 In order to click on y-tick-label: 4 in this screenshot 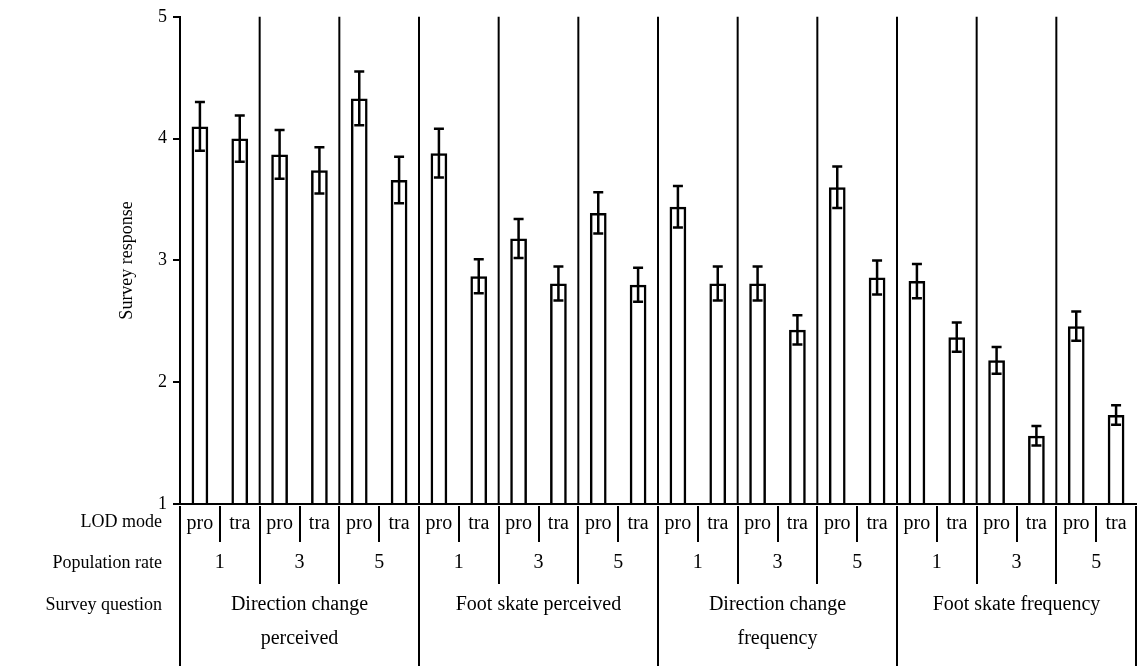, I will do `click(162, 137)`.